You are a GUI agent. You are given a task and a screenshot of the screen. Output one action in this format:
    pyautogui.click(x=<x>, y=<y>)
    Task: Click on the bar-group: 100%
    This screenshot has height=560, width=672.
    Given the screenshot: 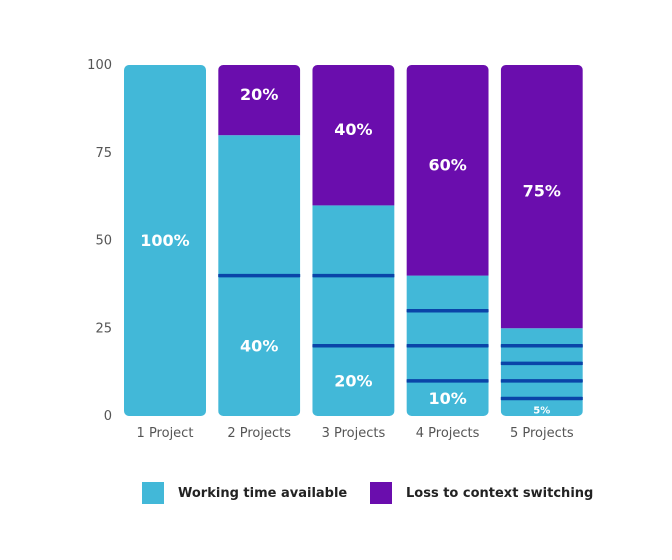 What is the action you would take?
    pyautogui.click(x=165, y=240)
    